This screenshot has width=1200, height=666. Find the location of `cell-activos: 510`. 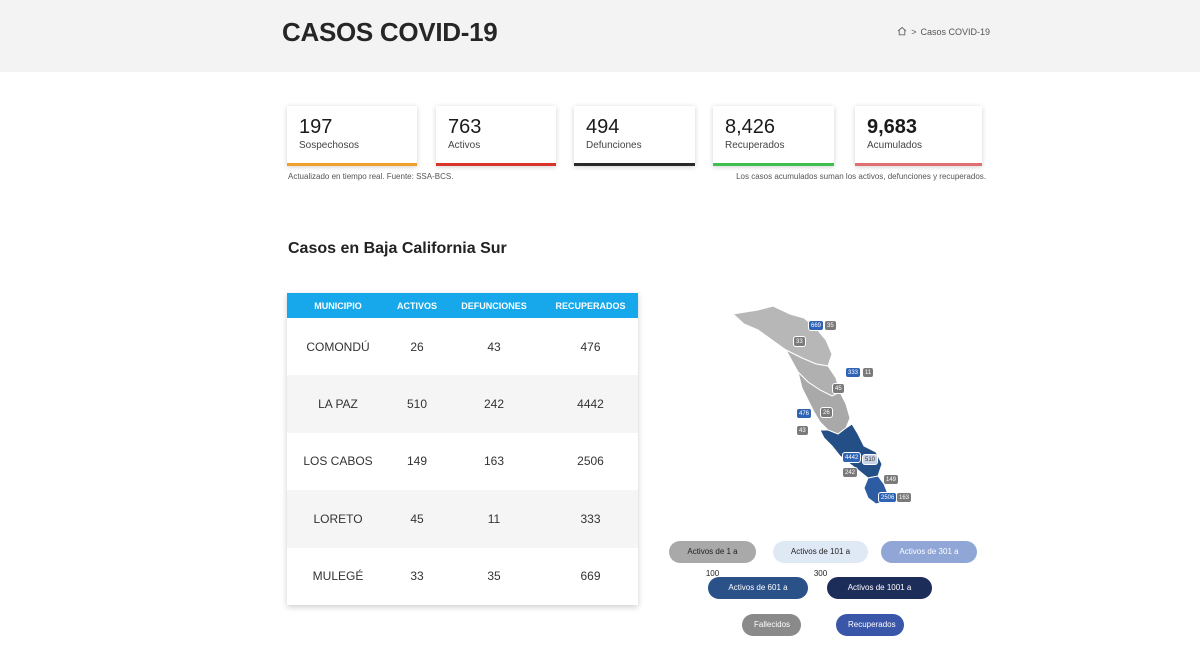

cell-activos: 510 is located at coordinates (417, 404).